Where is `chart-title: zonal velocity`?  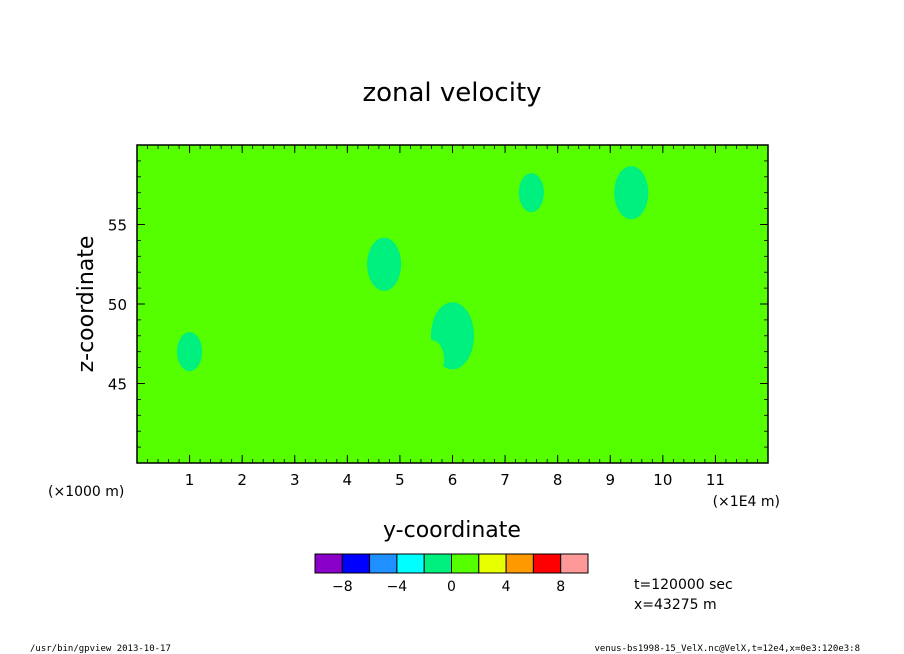
chart-title: zonal velocity is located at coordinates (451, 93).